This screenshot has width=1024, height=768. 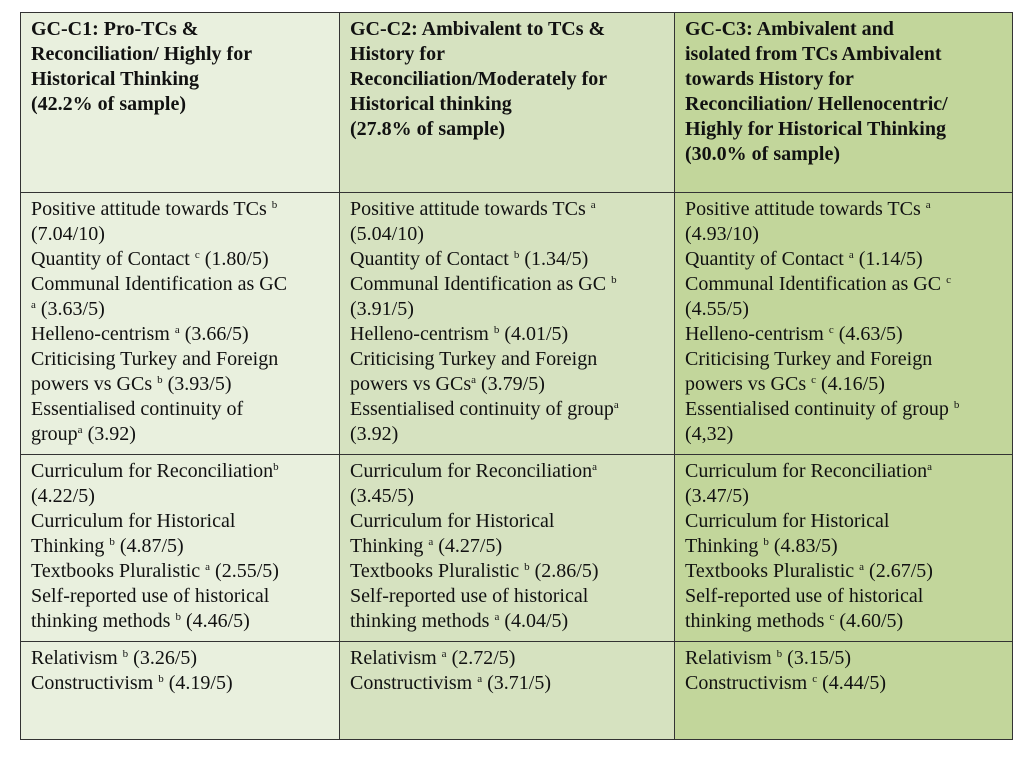 I want to click on measure-value: (3.71/5), so click(x=517, y=683).